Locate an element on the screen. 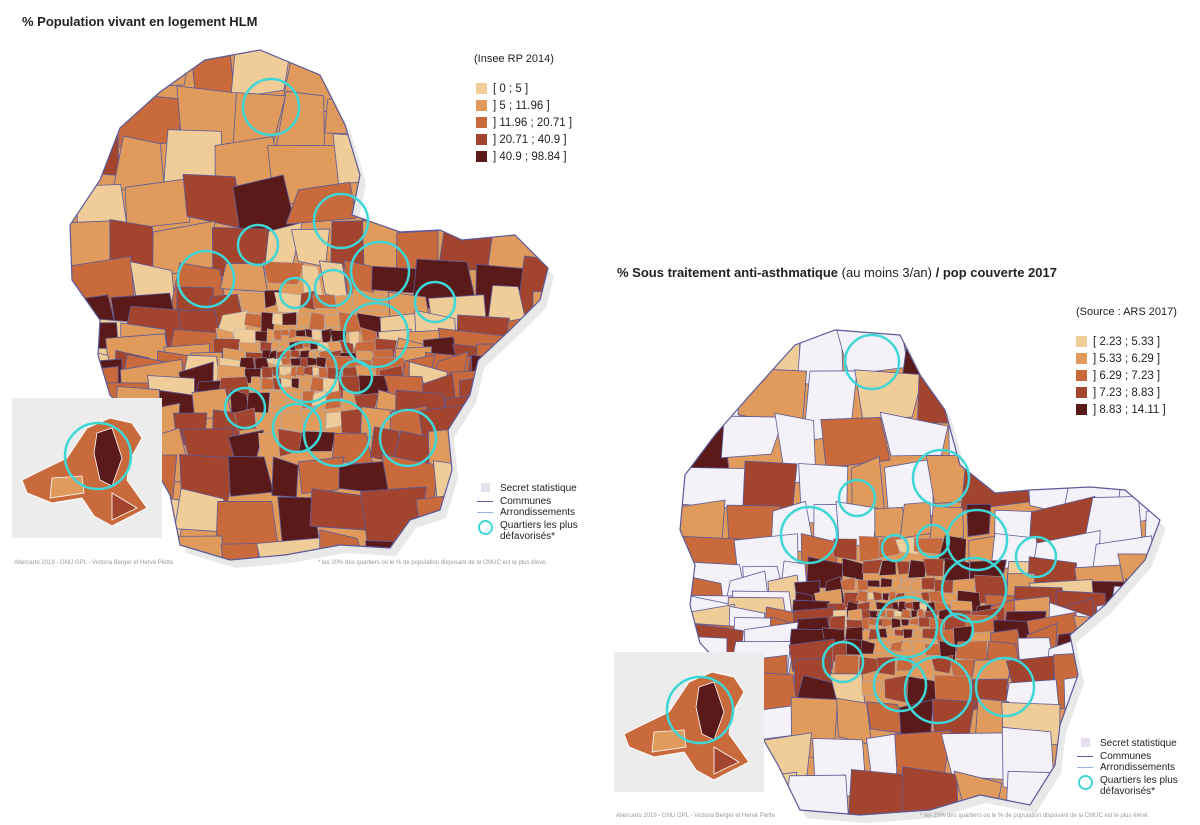 The image size is (1200, 825). legend-communes-label: Communes is located at coordinates (526, 501).